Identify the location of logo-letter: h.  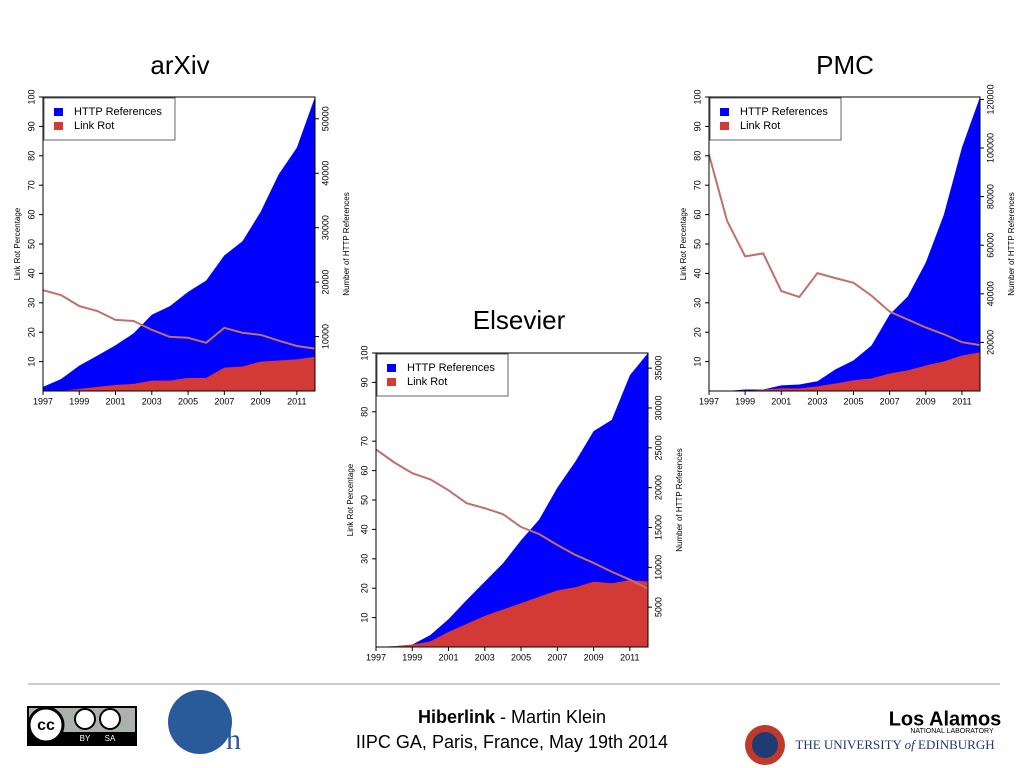
(233, 739).